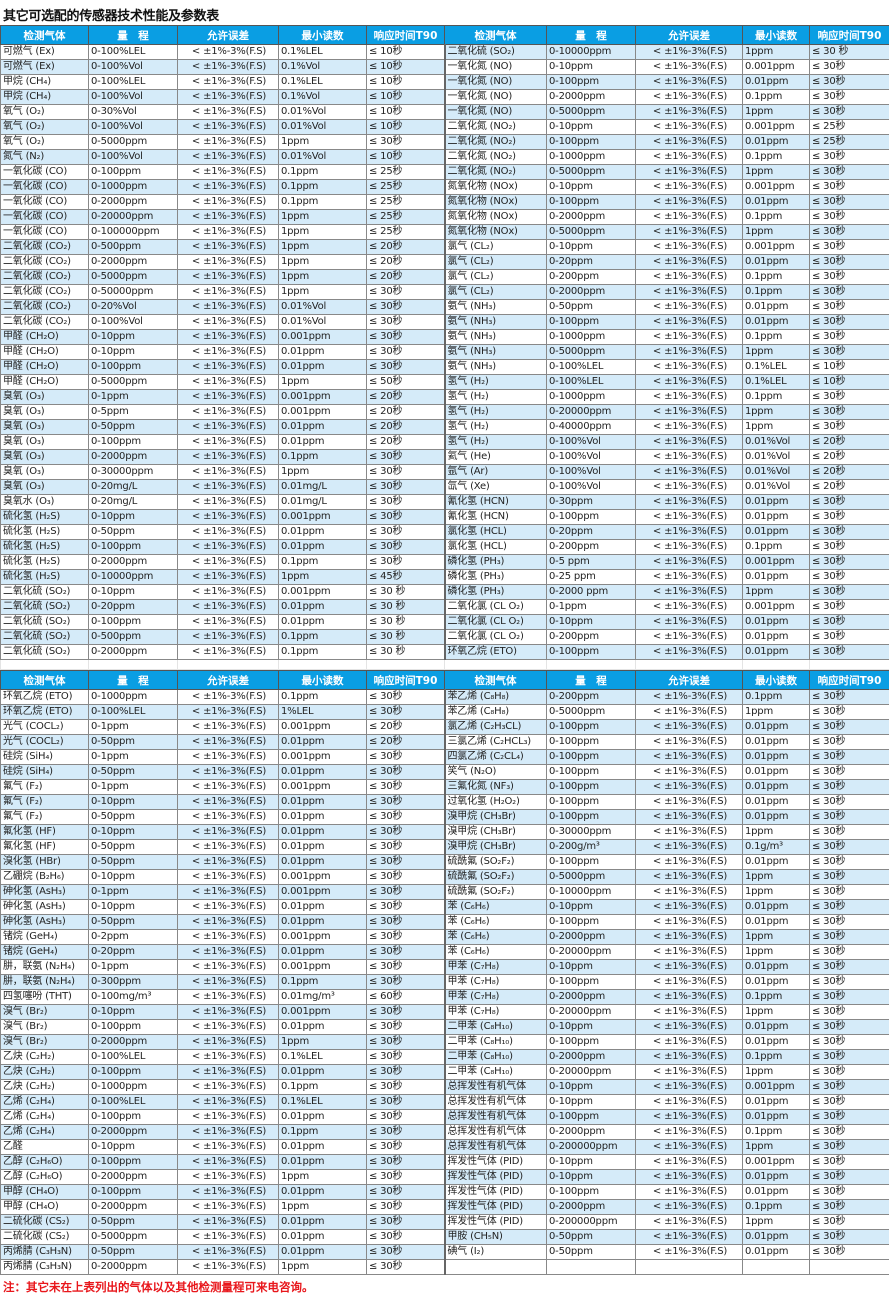 The width and height of the screenshot is (889, 1302). What do you see at coordinates (689, 35) in the screenshot?
I see `header-error: 允许误差` at bounding box center [689, 35].